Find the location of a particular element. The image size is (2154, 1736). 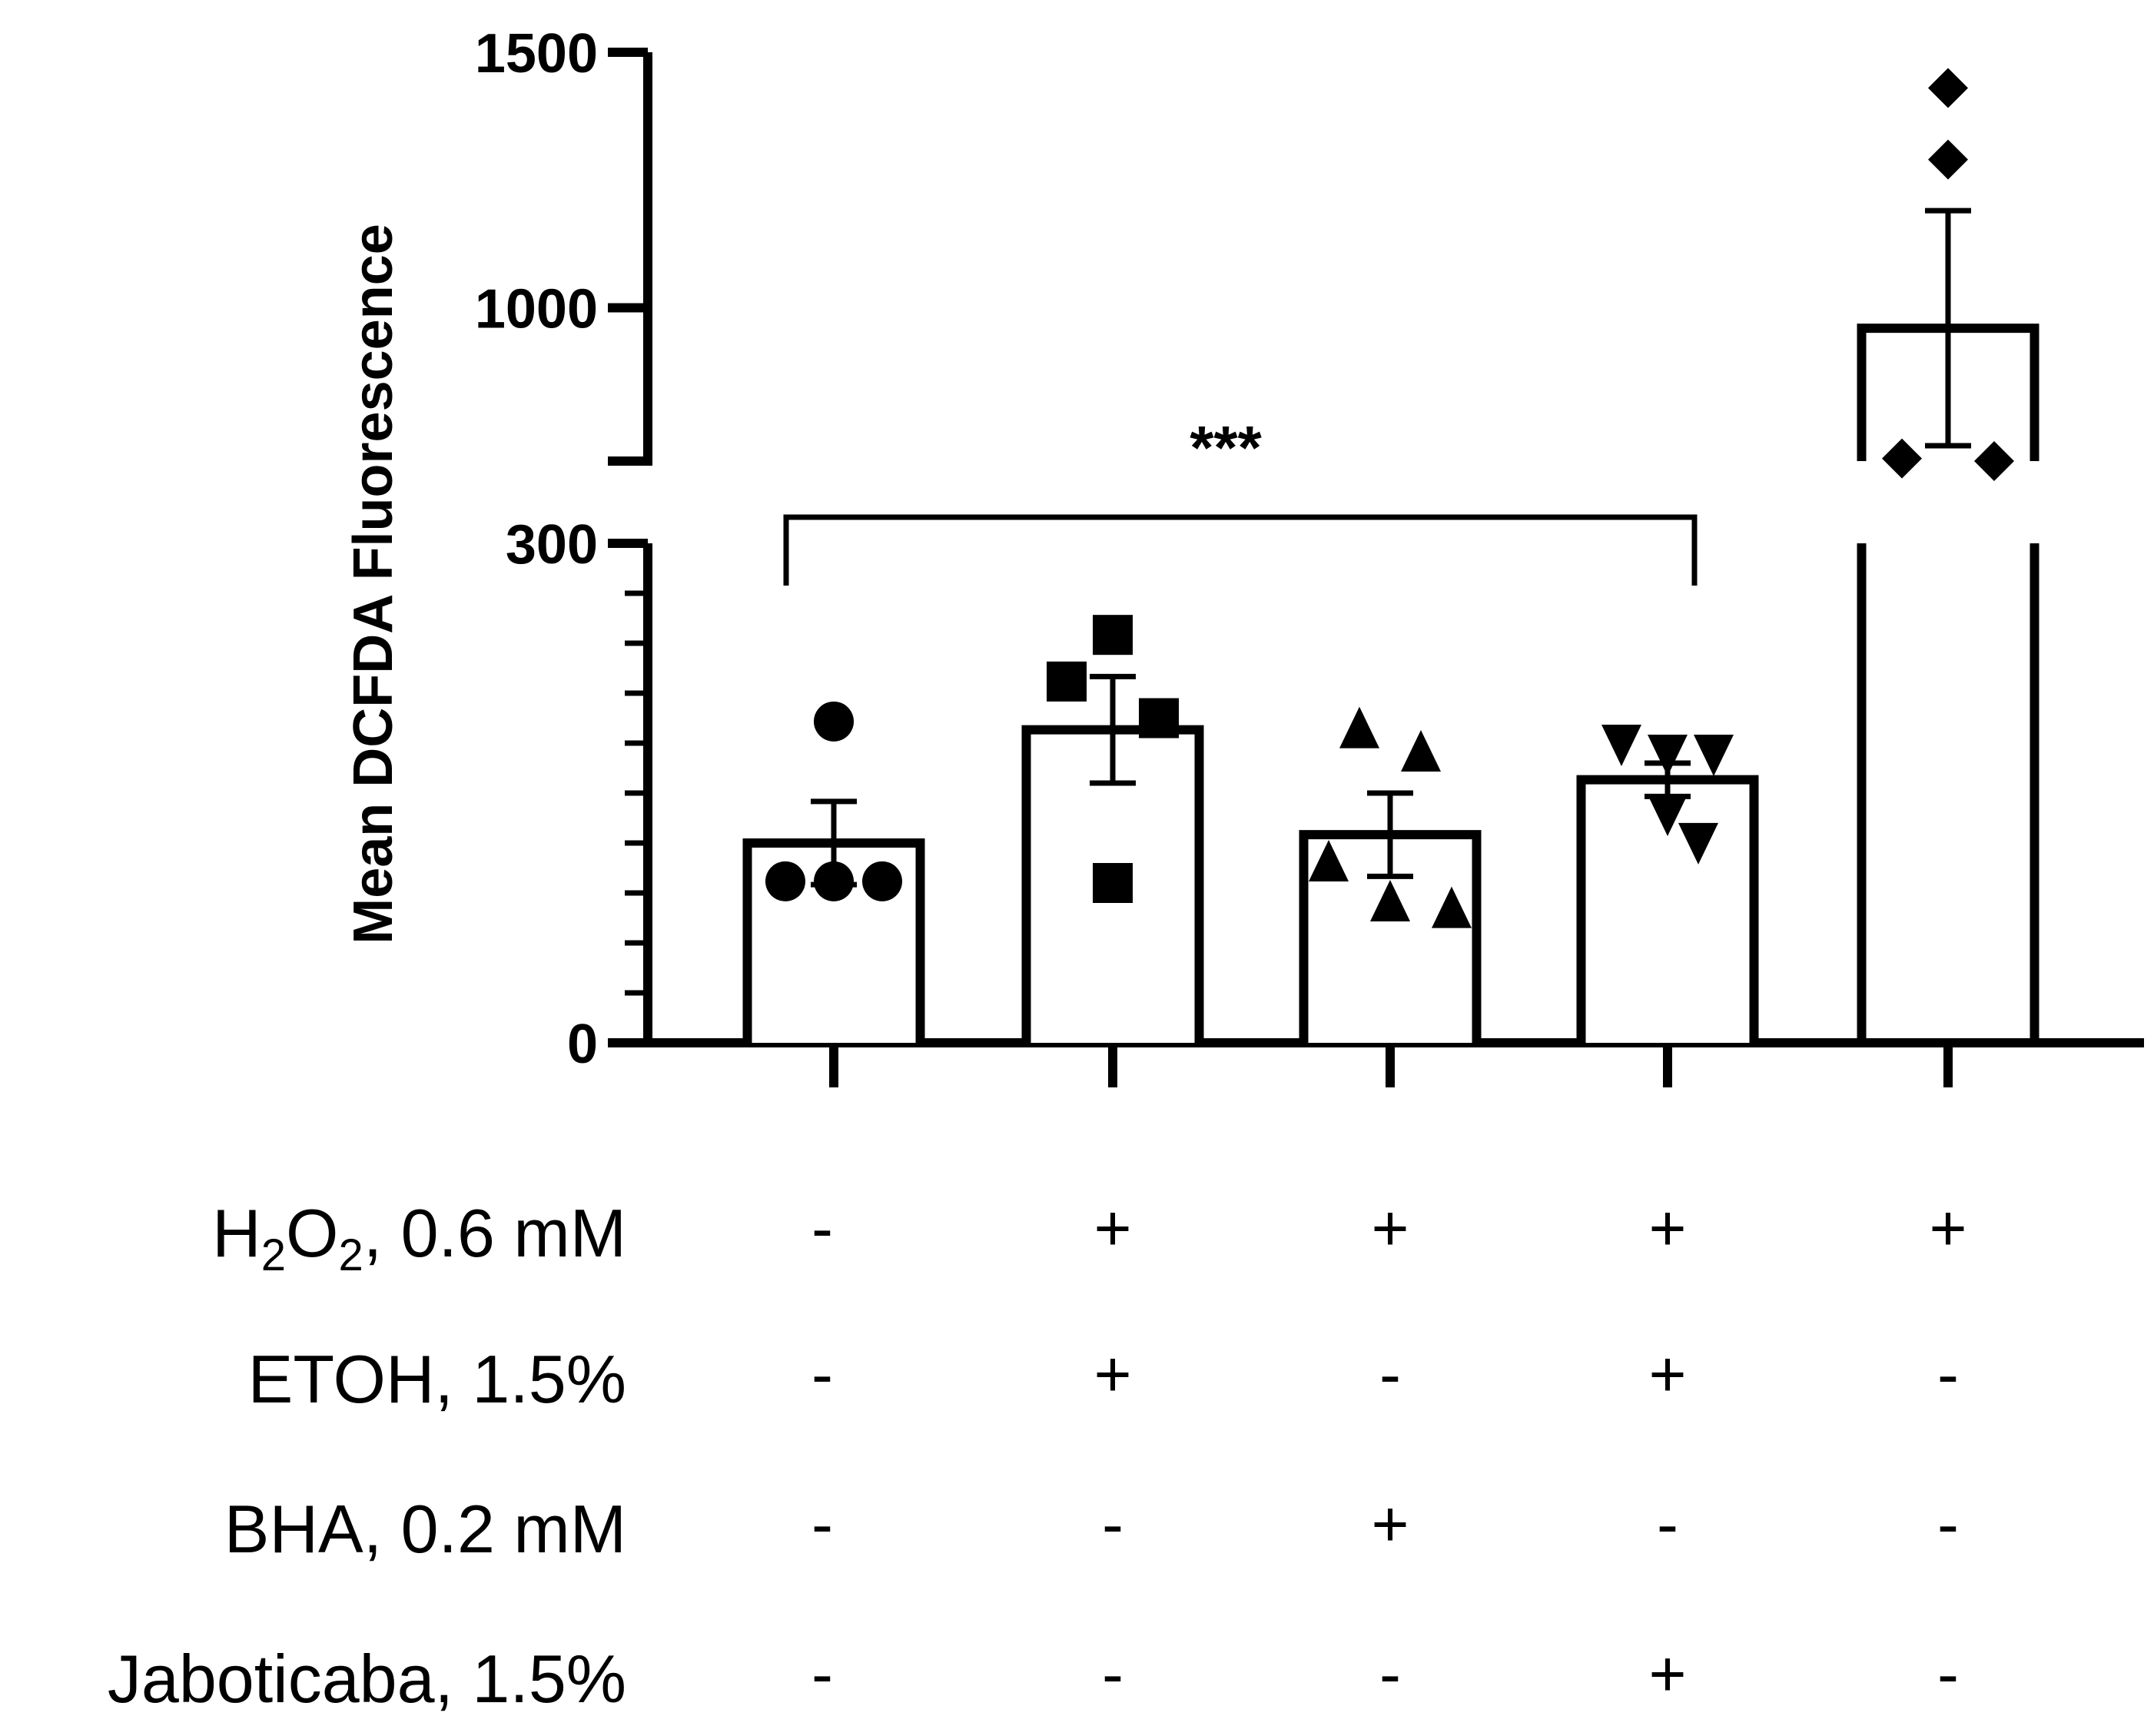

treatment-row-label: BHA, 0.2 mM is located at coordinates (425, 1529).